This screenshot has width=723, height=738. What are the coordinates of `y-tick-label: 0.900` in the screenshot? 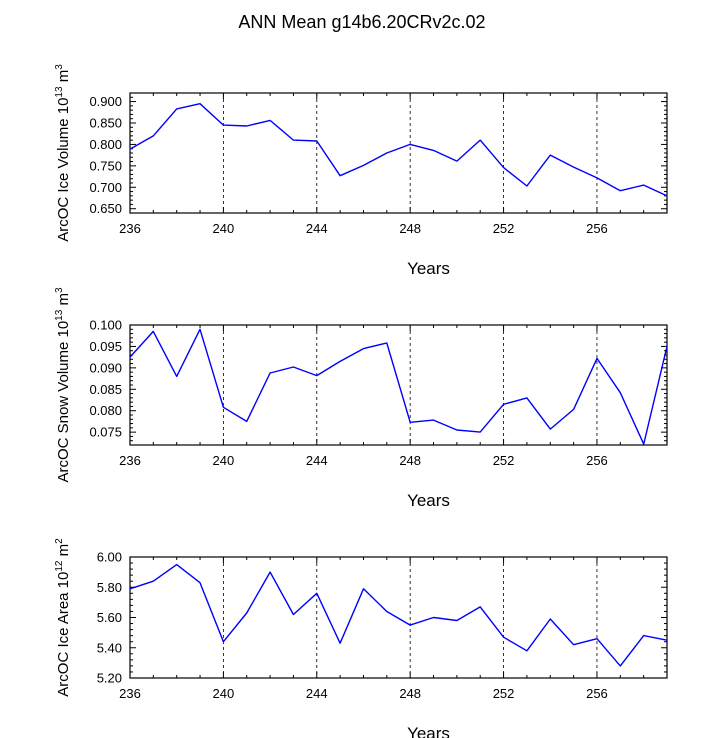 It's located at (105, 101).